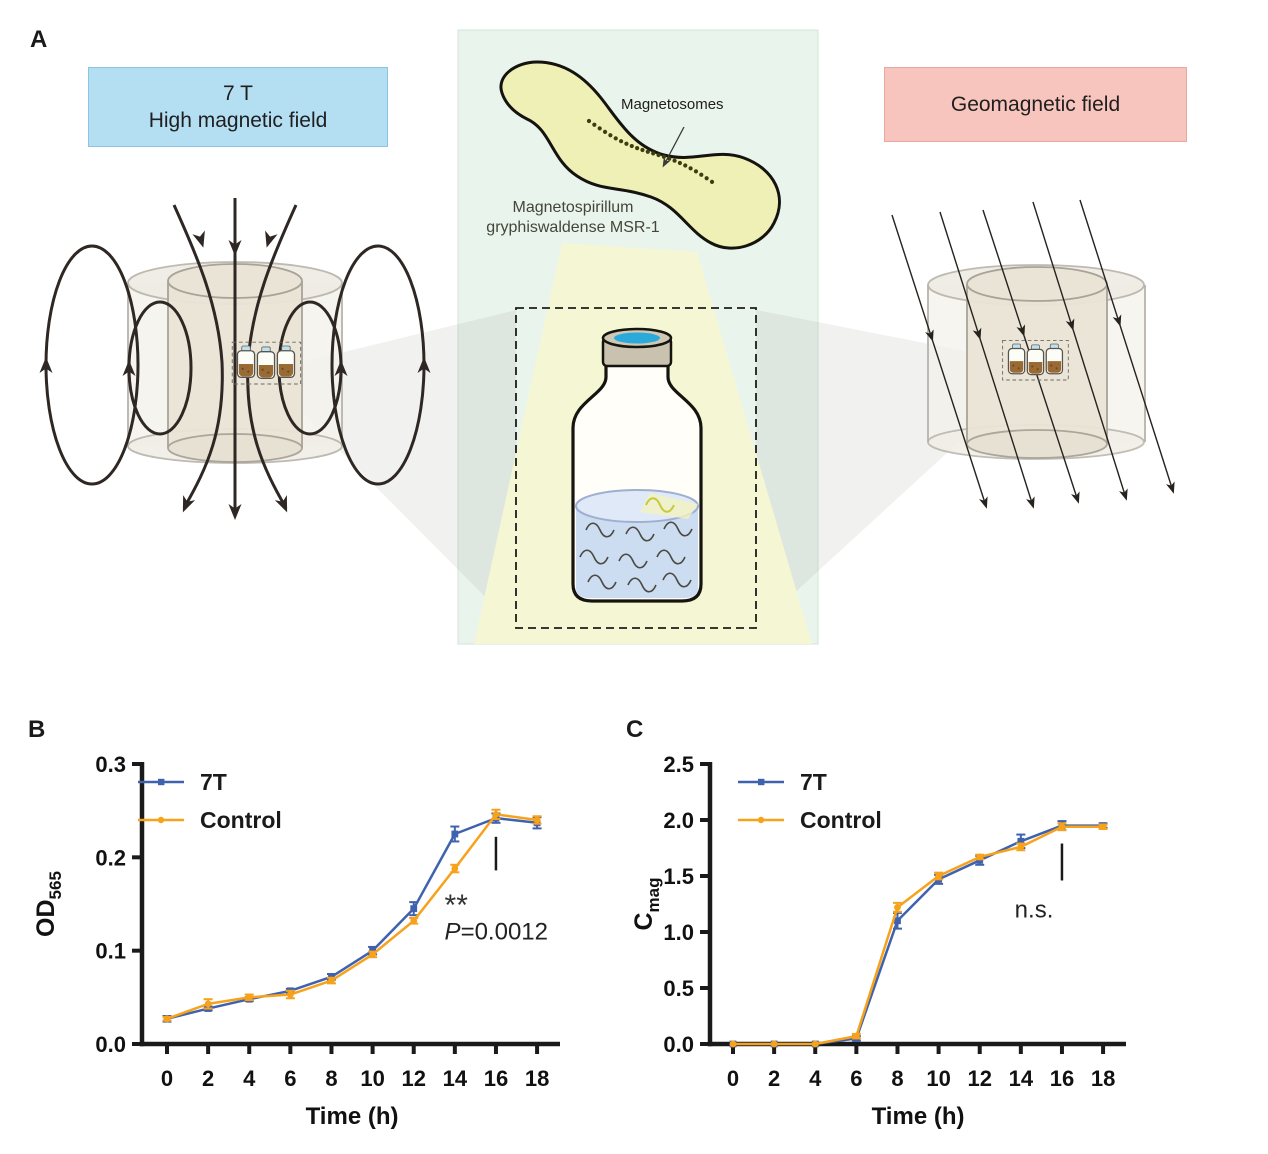  I want to click on significance-annotation: n.s., so click(1039, 883).